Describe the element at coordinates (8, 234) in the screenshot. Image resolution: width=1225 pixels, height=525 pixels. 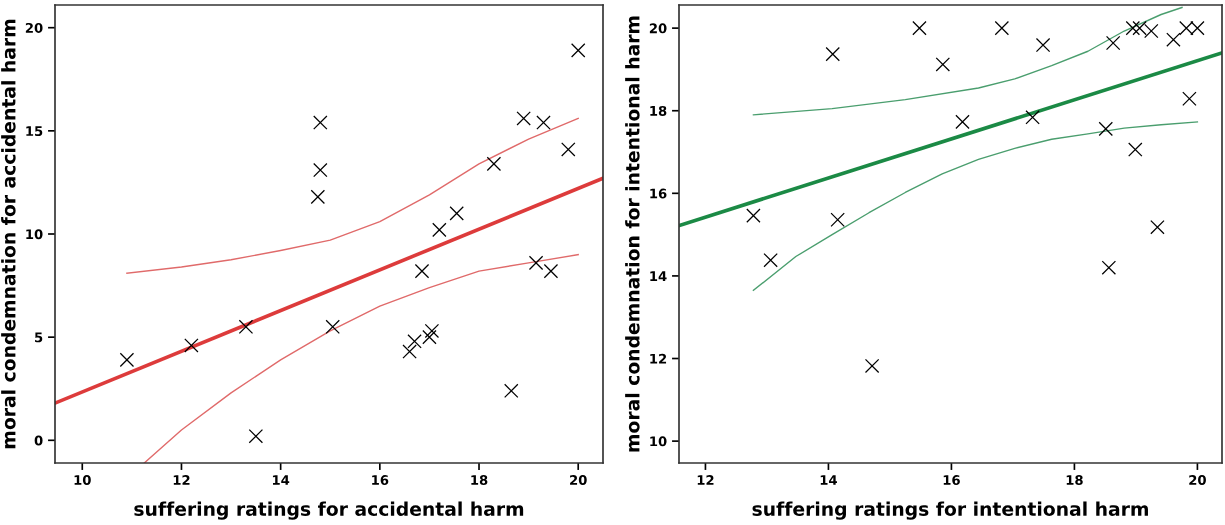
I see `y-axis-title: moral condemnation for accidental harm` at that location.